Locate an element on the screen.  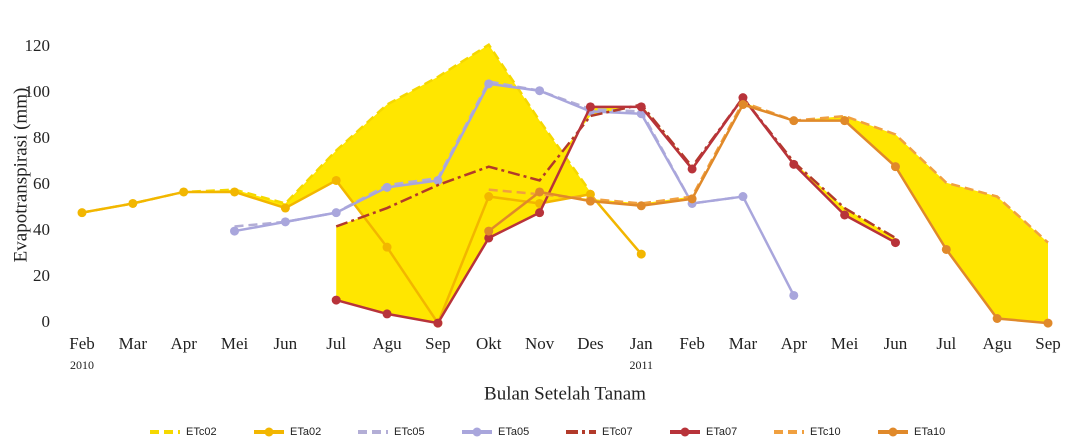
x-tick-sublabel: 2010 is located at coordinates (82, 365).